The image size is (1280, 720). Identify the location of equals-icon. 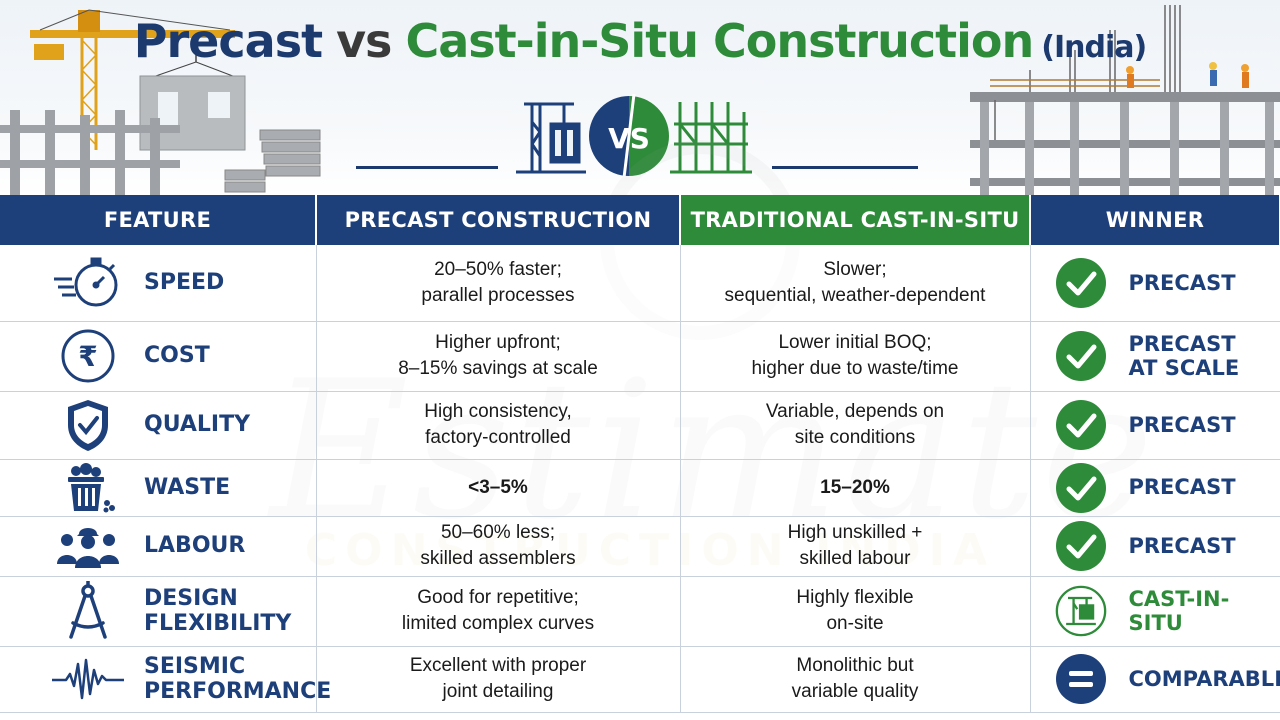
(1080, 679).